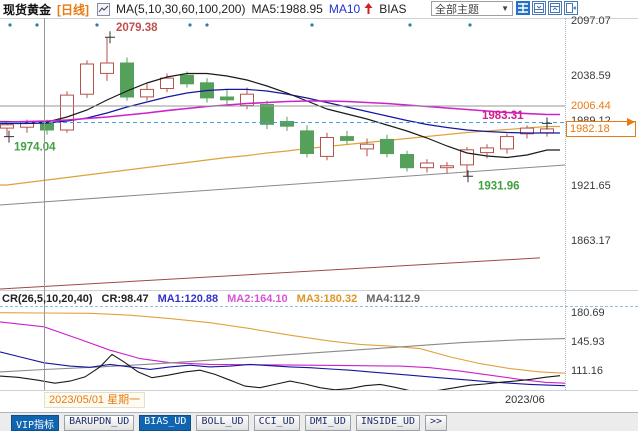 The width and height of the screenshot is (638, 431). I want to click on channel-line, so click(283, 185).